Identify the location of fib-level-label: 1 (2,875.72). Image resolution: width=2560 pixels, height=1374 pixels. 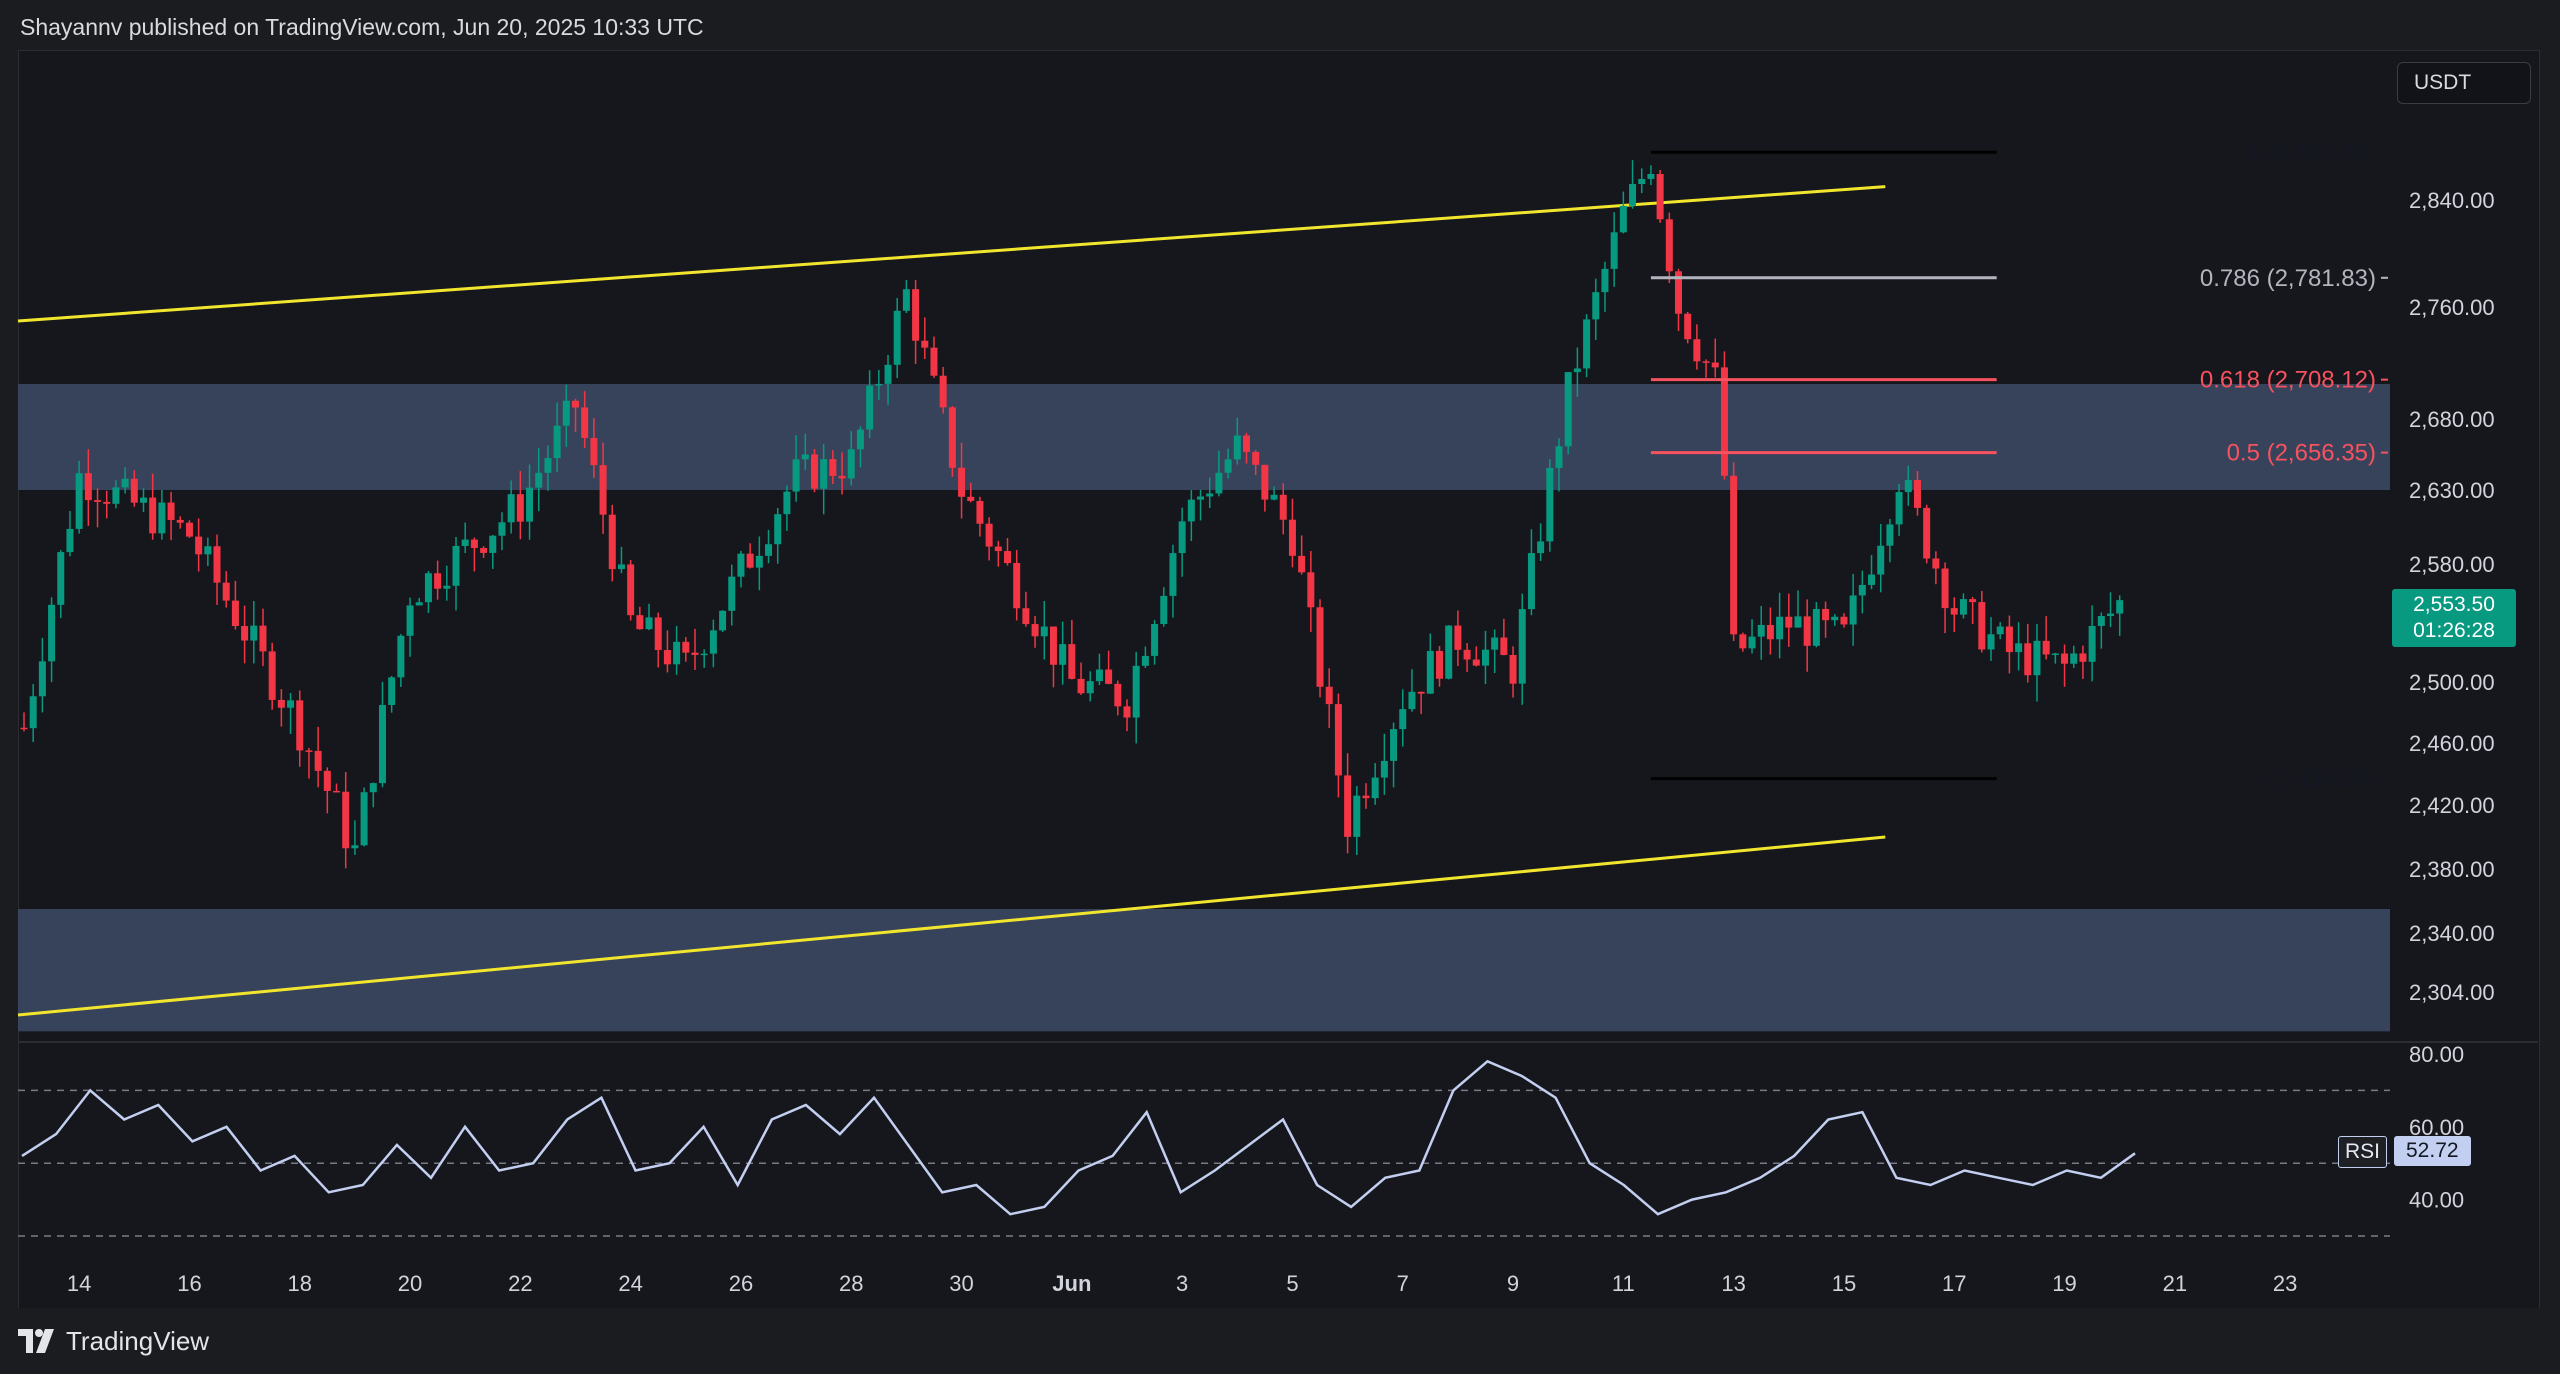
(2311, 152).